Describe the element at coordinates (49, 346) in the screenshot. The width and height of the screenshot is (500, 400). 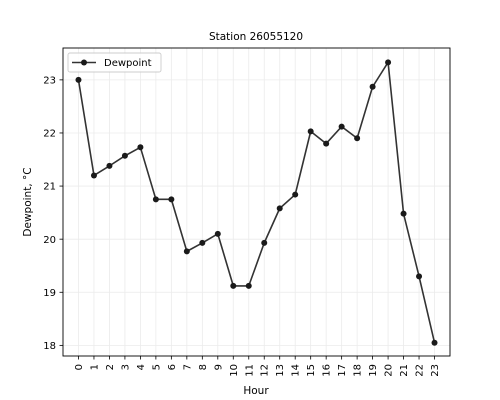
I see `y-tick-label: 18` at that location.